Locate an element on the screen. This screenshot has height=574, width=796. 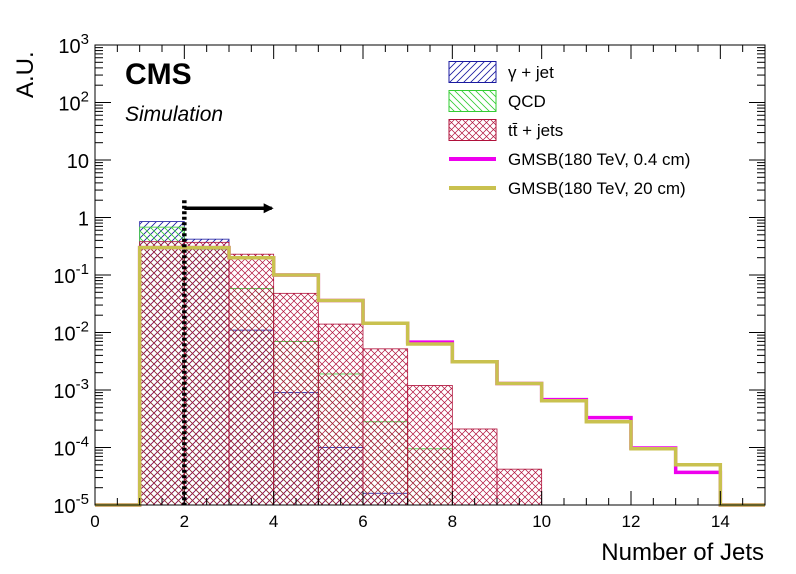
y-axis-title: A.U. is located at coordinates (25, 74).